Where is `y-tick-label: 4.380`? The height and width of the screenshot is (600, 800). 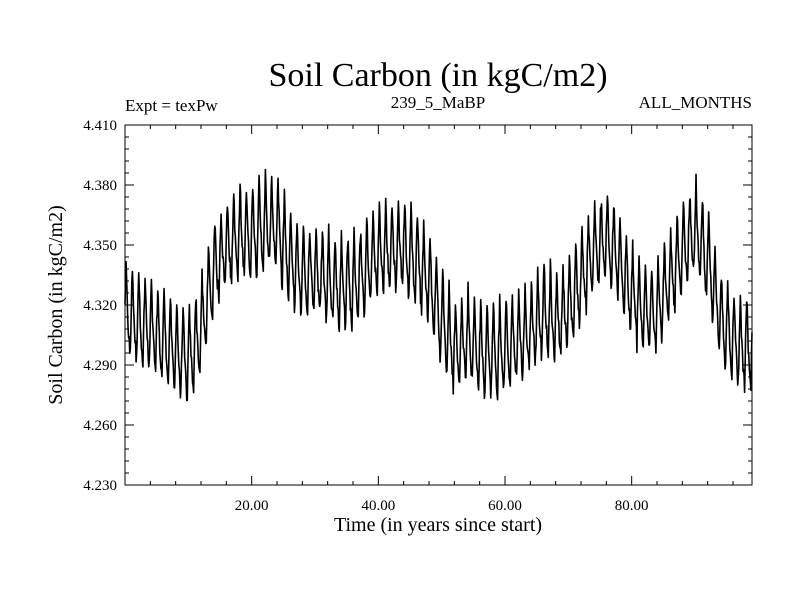
y-tick-label: 4.380 is located at coordinates (100, 186).